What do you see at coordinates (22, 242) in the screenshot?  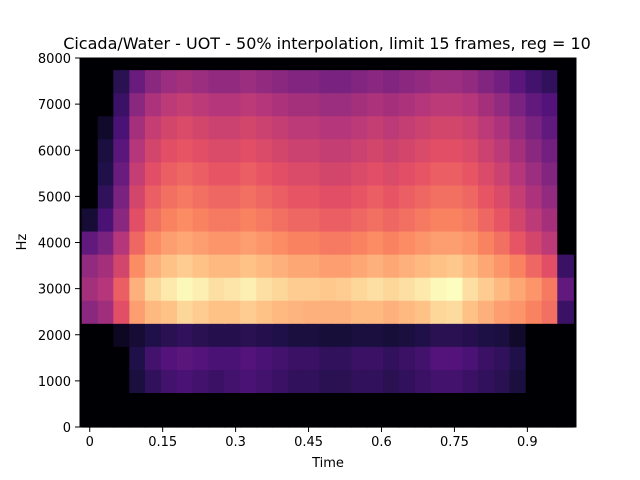 I see `y-axis-label: Hz` at bounding box center [22, 242].